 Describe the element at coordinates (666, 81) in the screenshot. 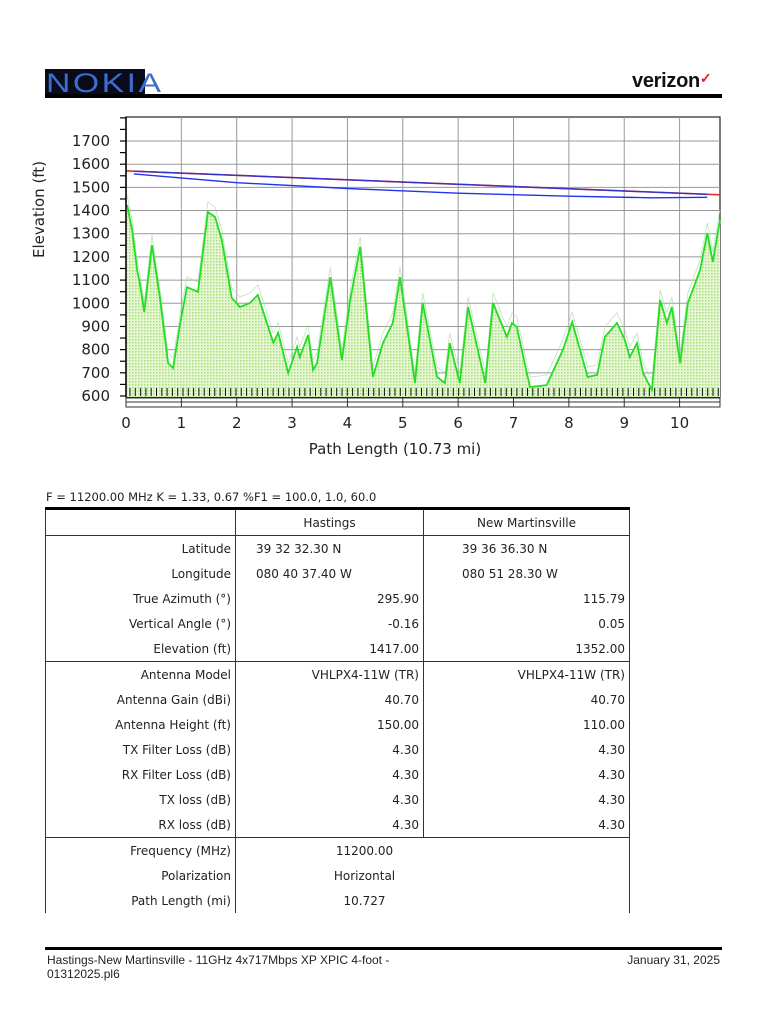

I see `verizon-wordmark: verizon` at that location.